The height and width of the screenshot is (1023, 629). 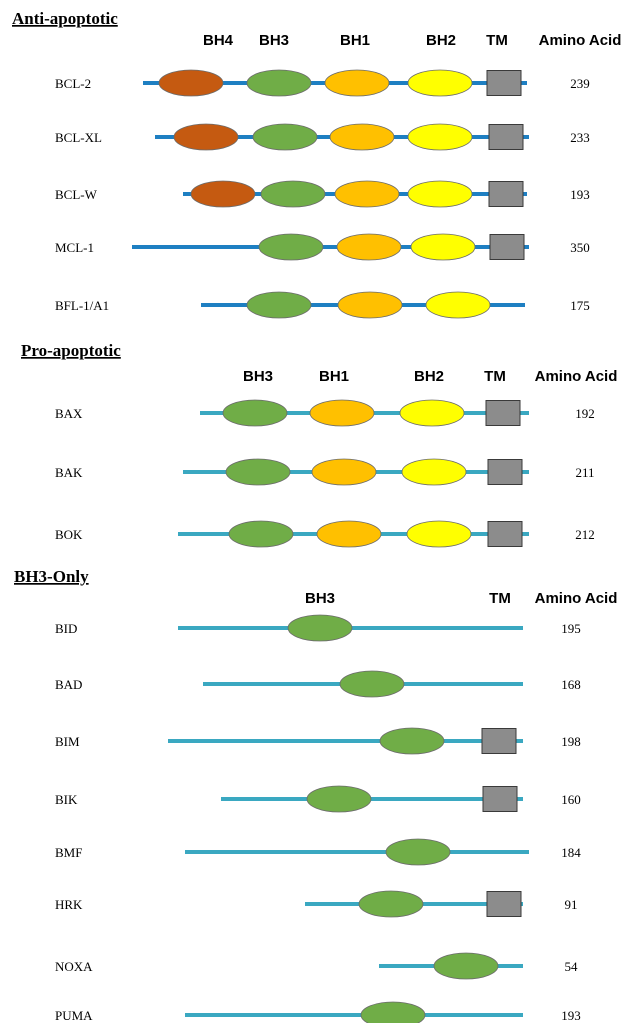 What do you see at coordinates (206, 137) in the screenshot?
I see `bh4-domain-bcl-xl` at bounding box center [206, 137].